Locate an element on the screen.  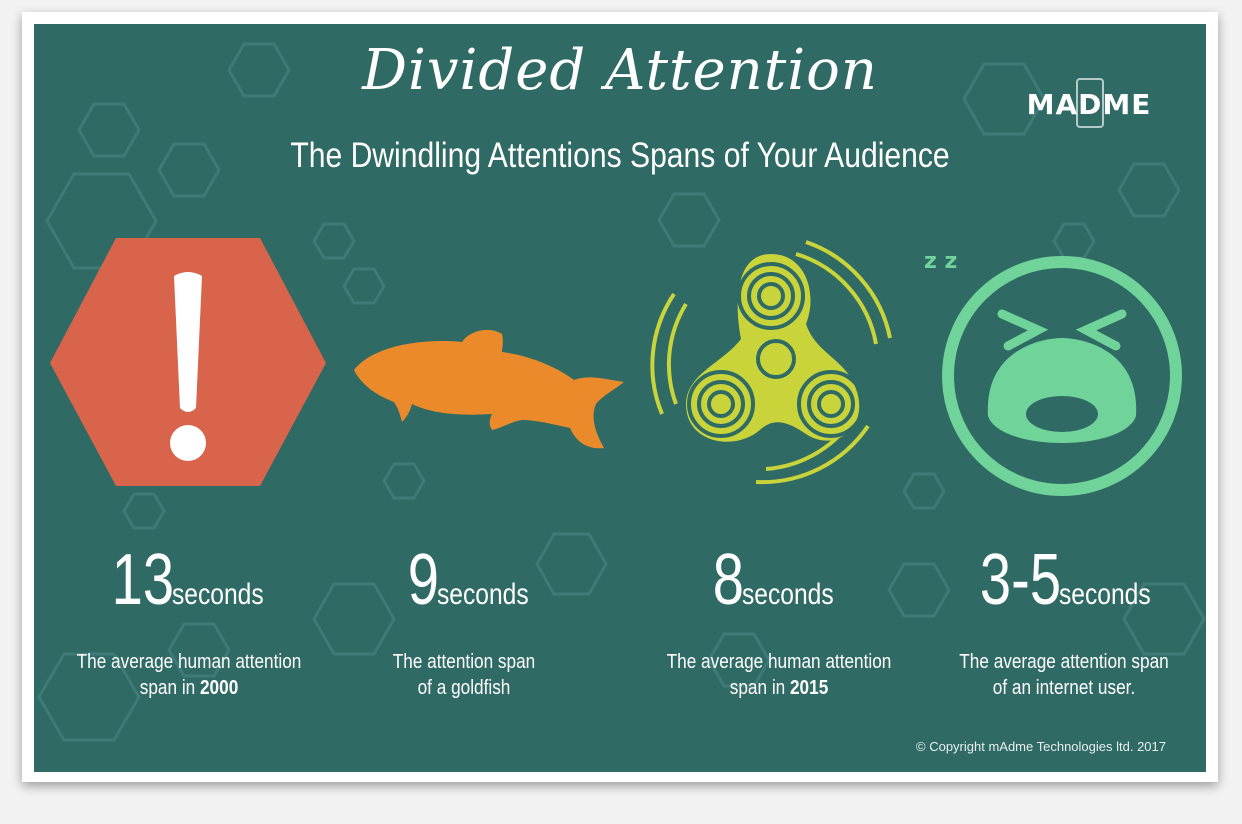
sleepy-face-icon: z z is located at coordinates (1053, 372).